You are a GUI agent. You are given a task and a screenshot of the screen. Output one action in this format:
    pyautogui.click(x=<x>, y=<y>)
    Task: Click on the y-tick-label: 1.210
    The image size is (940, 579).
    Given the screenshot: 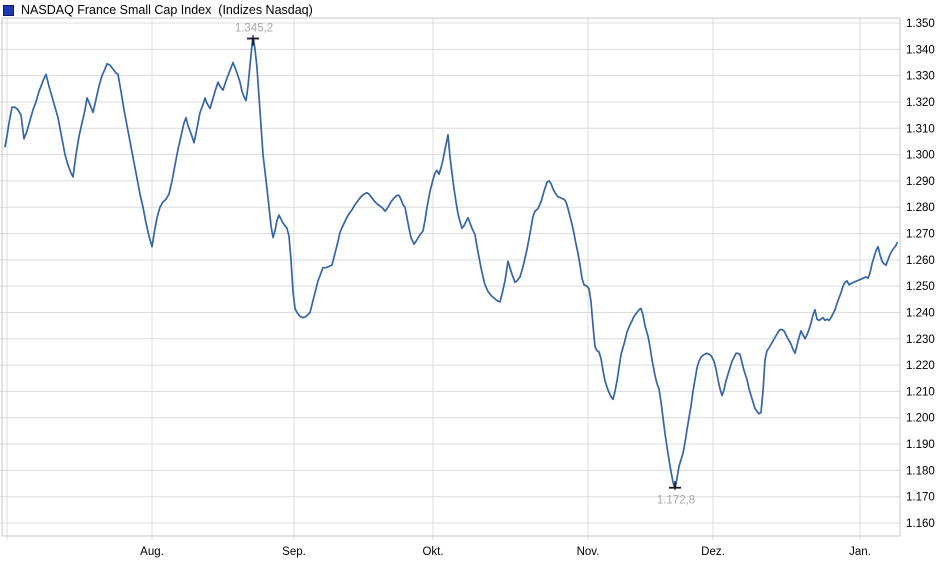 What is the action you would take?
    pyautogui.click(x=920, y=392)
    